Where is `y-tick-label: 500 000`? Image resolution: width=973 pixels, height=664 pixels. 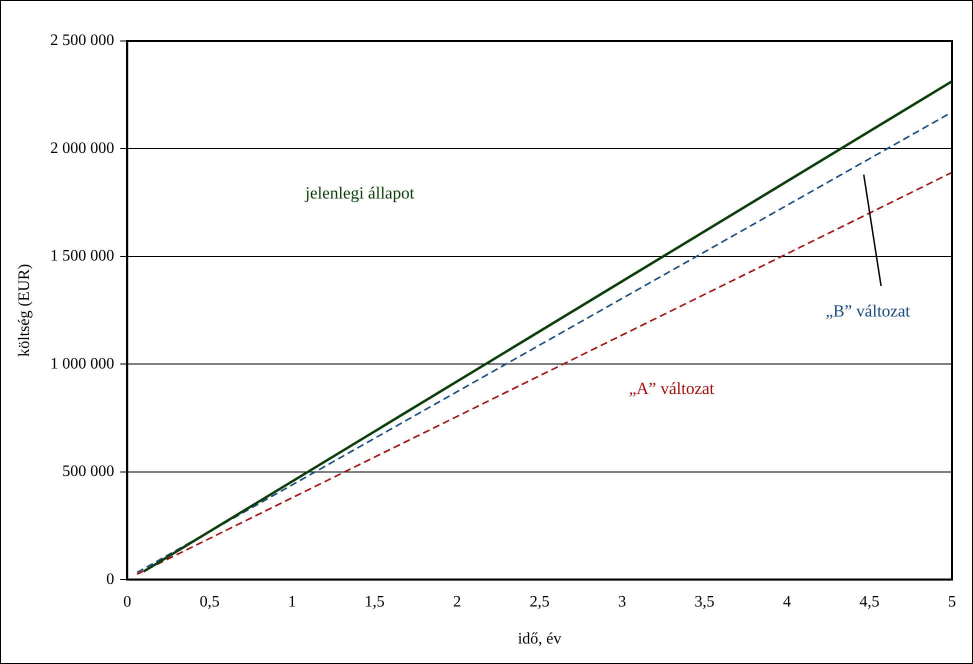
y-tick-label: 500 000 is located at coordinates (88, 471).